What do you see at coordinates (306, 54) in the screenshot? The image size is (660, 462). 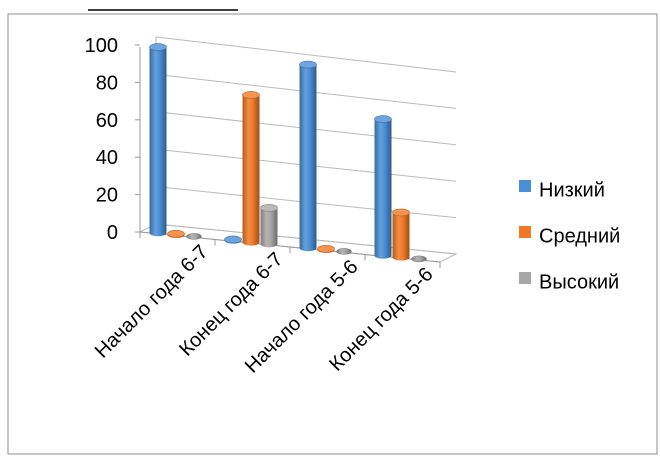 I see `gridline` at bounding box center [306, 54].